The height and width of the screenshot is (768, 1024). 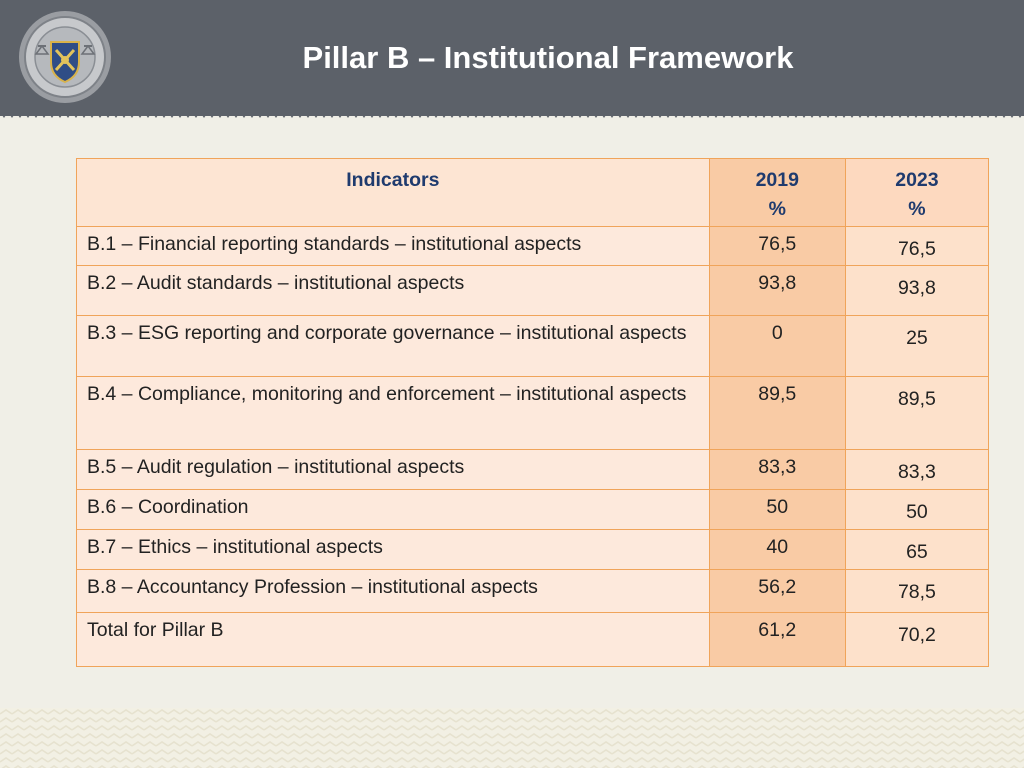 I want to click on table-header-row: Indicators 2019 % 2023 %, so click(x=533, y=192).